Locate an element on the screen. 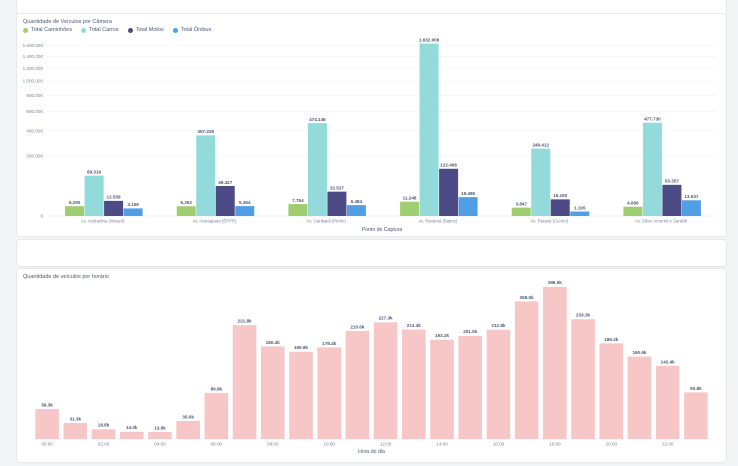  data-label: 213.3k is located at coordinates (414, 325).